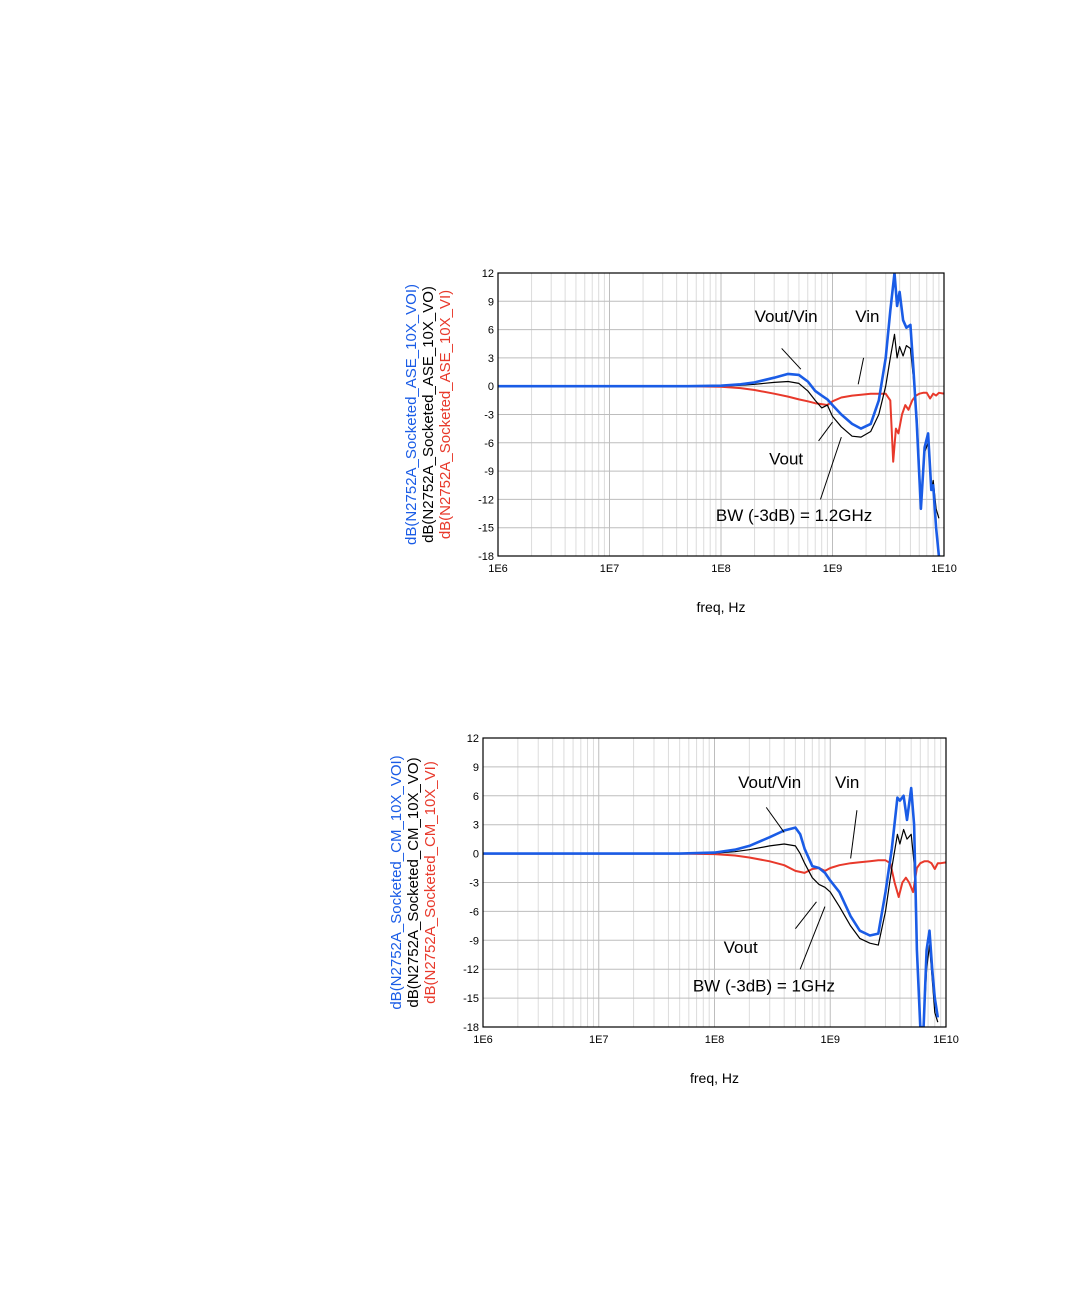  I want to click on y-axis-label: dB(N2752A_Socketed_CM_10X_VO), so click(413, 882).